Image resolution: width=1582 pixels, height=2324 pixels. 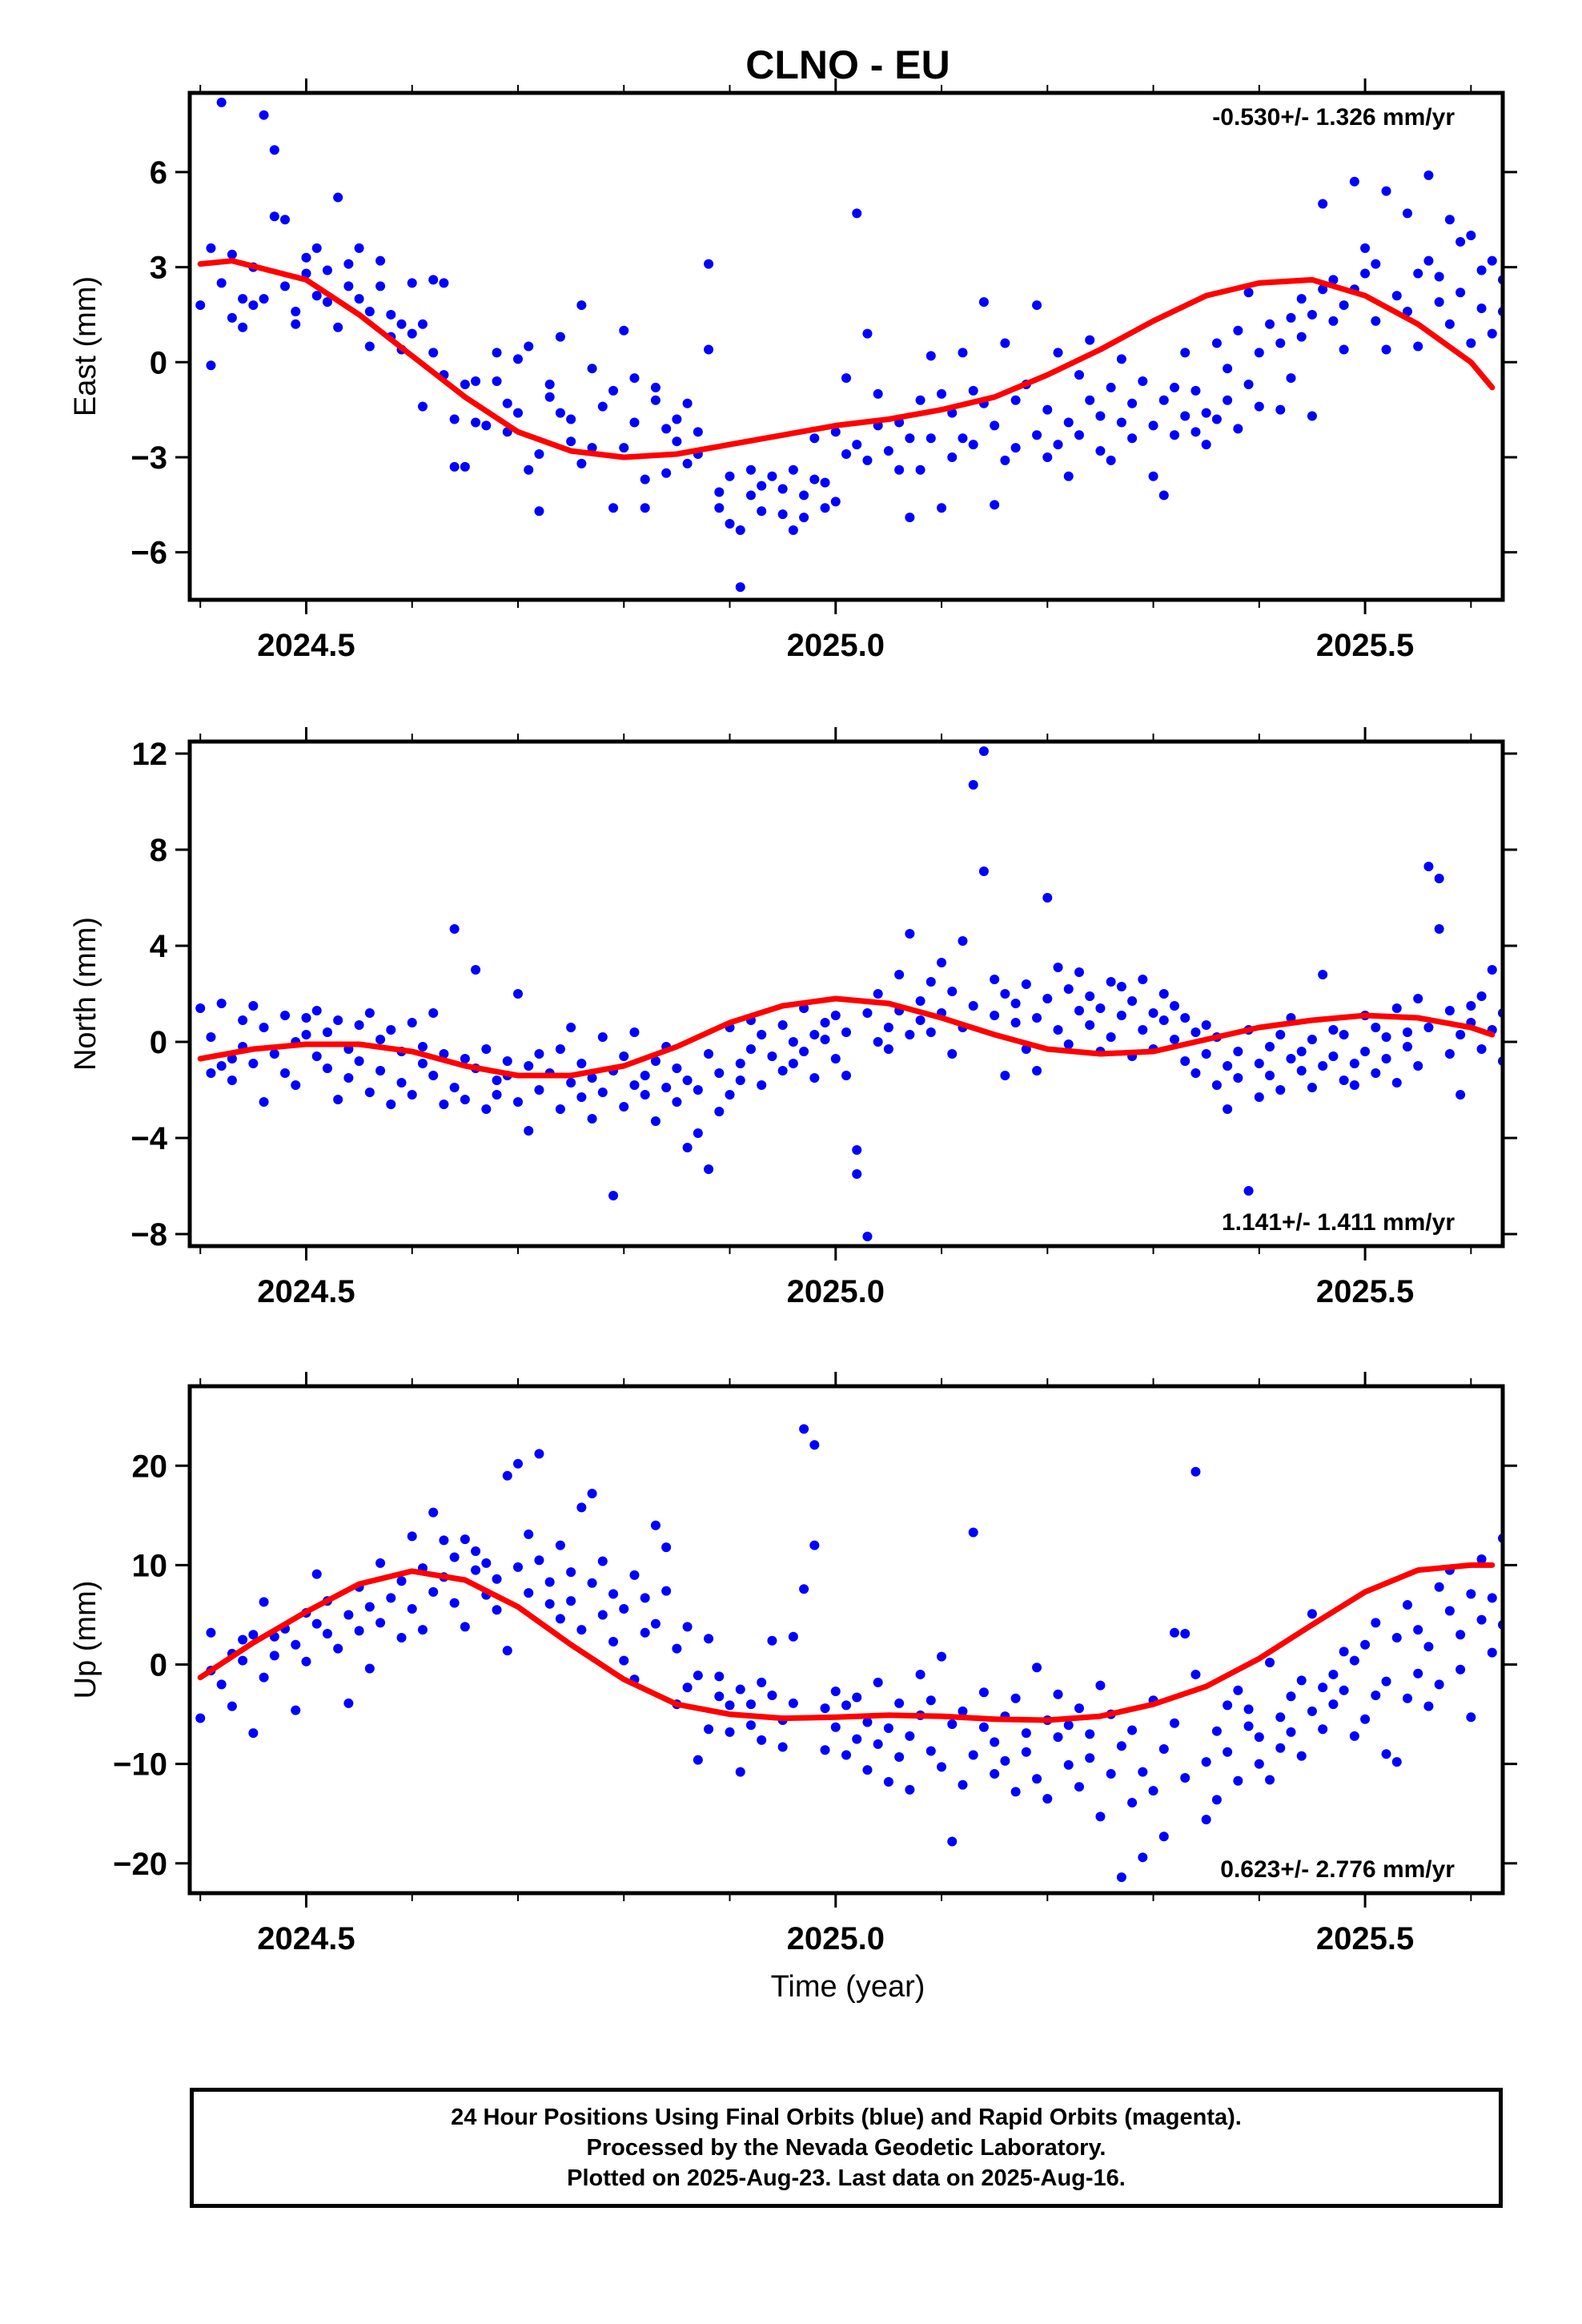 I want to click on east-x-tick-label: 2025.5, so click(x=1365, y=645).